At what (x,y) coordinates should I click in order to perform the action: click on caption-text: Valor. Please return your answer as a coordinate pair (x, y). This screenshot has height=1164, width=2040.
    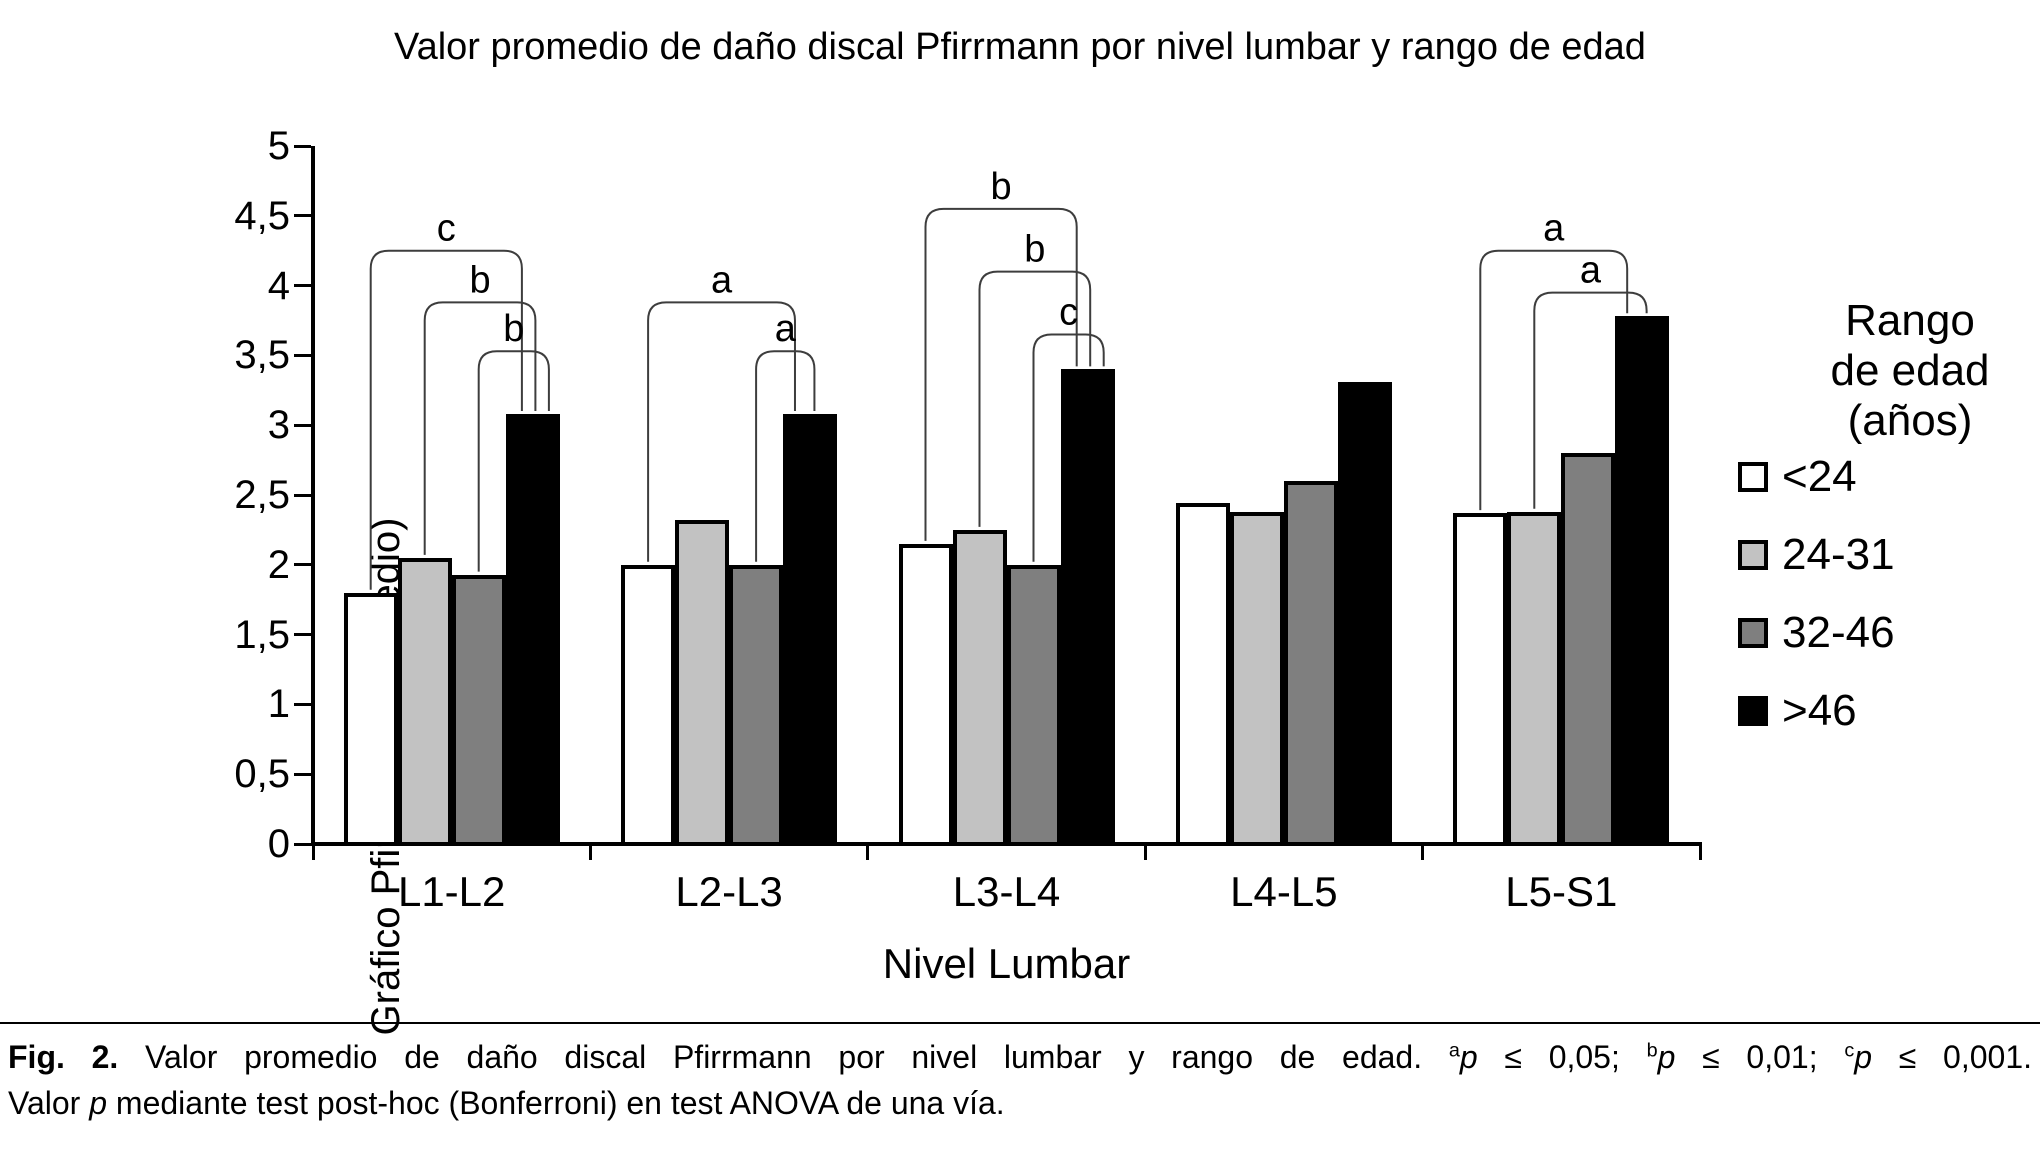
    Looking at the image, I should click on (49, 1103).